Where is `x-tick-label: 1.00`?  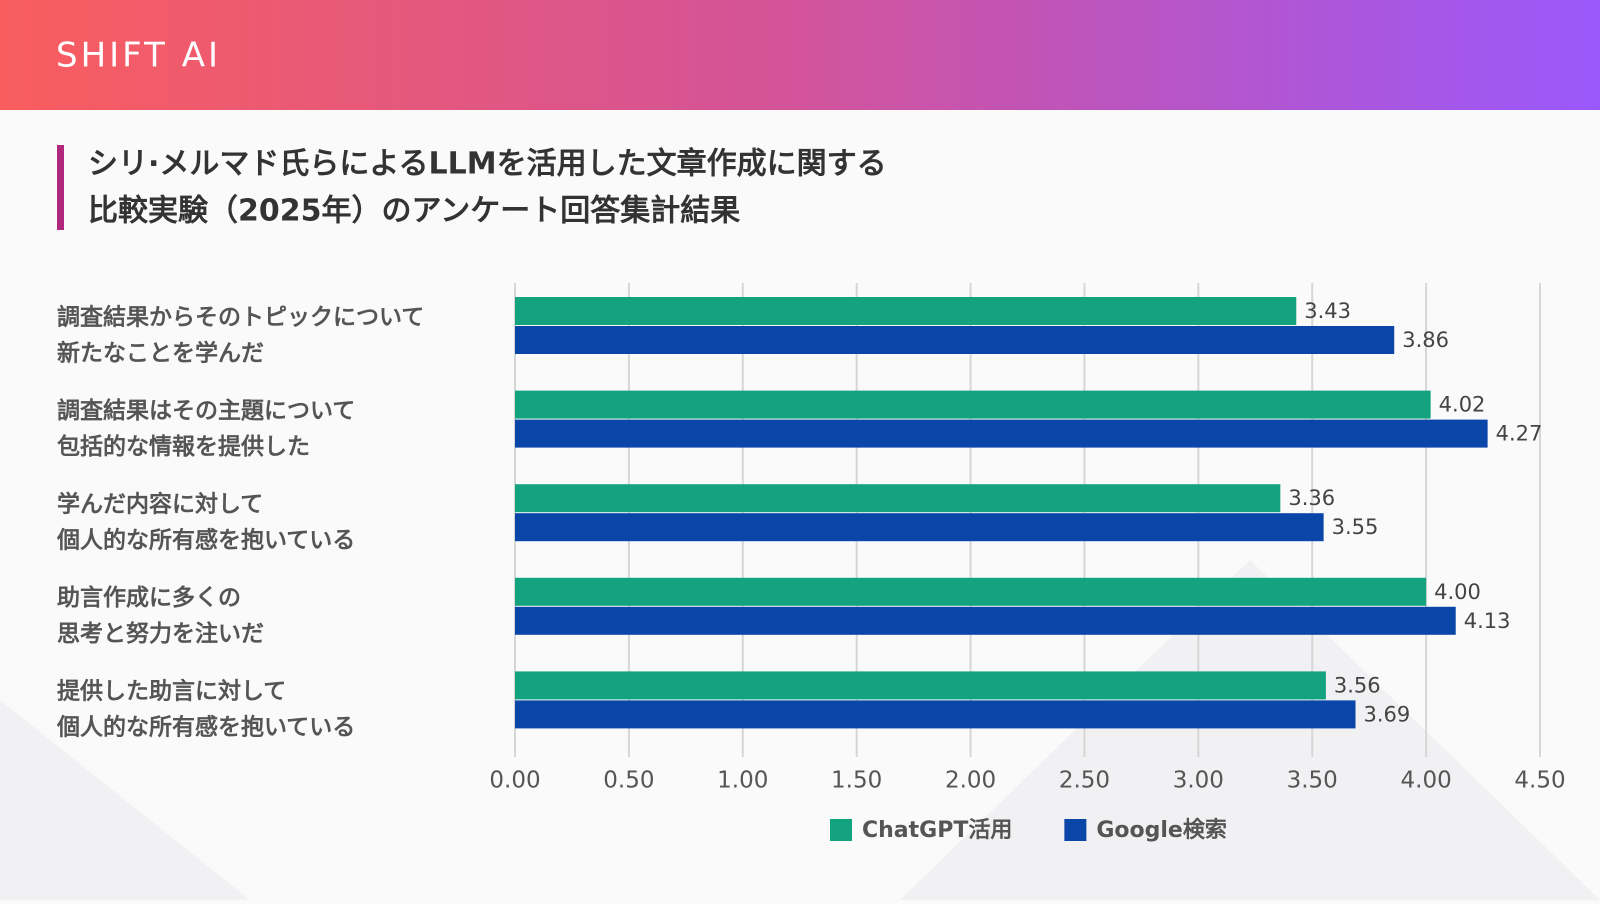 x-tick-label: 1.00 is located at coordinates (742, 781).